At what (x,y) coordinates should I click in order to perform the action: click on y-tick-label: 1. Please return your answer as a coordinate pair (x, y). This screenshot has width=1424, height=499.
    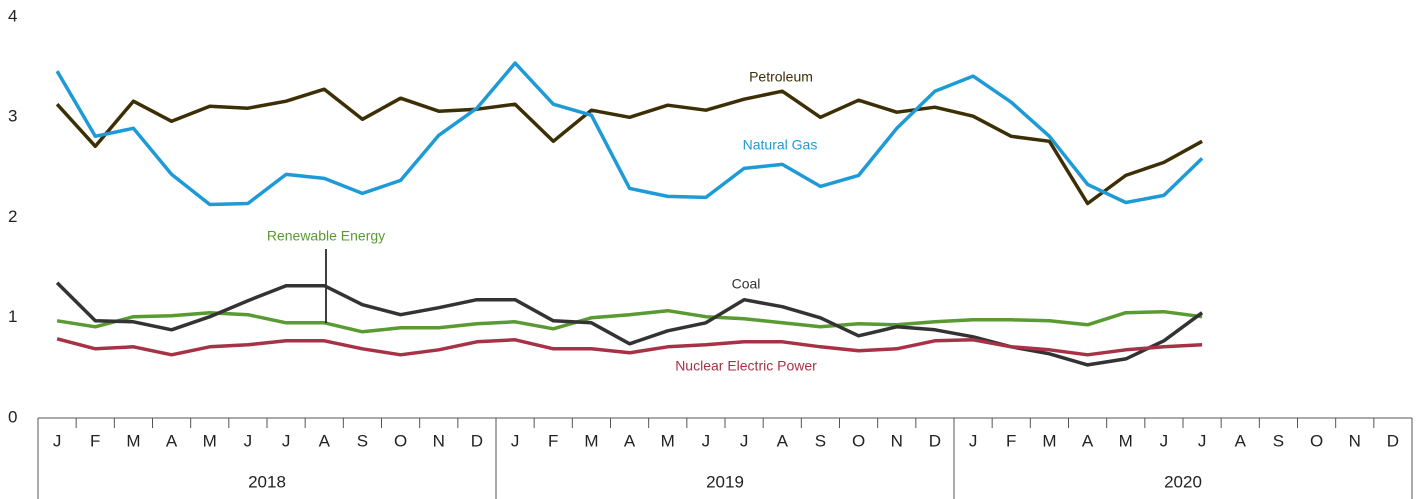
    Looking at the image, I should click on (12, 316).